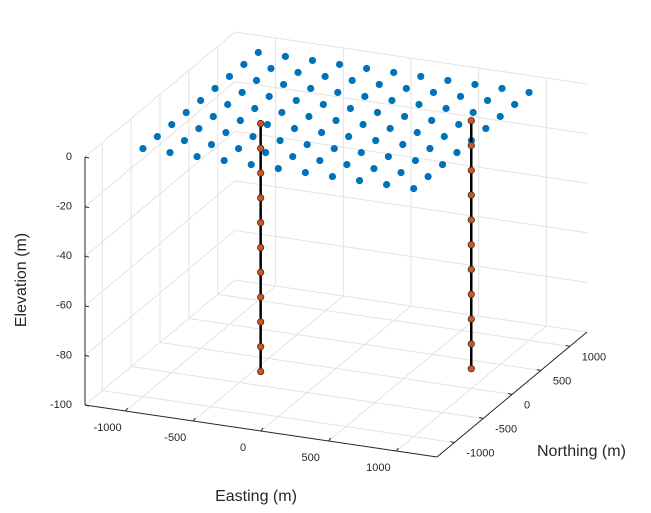 The image size is (651, 513). I want to click on y-tick-label: 0, so click(527, 405).